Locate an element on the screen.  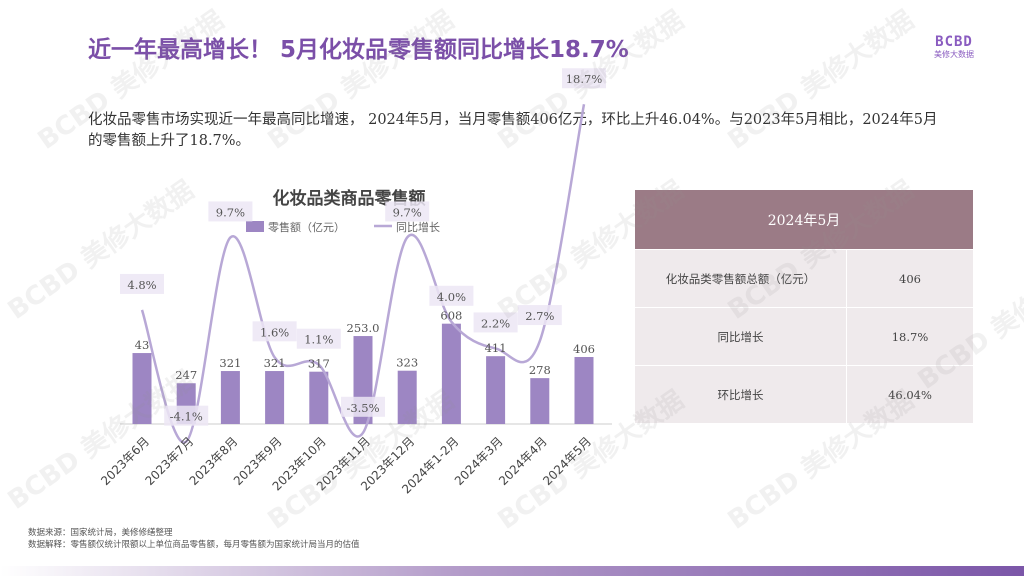
line-value-label: 2.7% is located at coordinates (539, 316).